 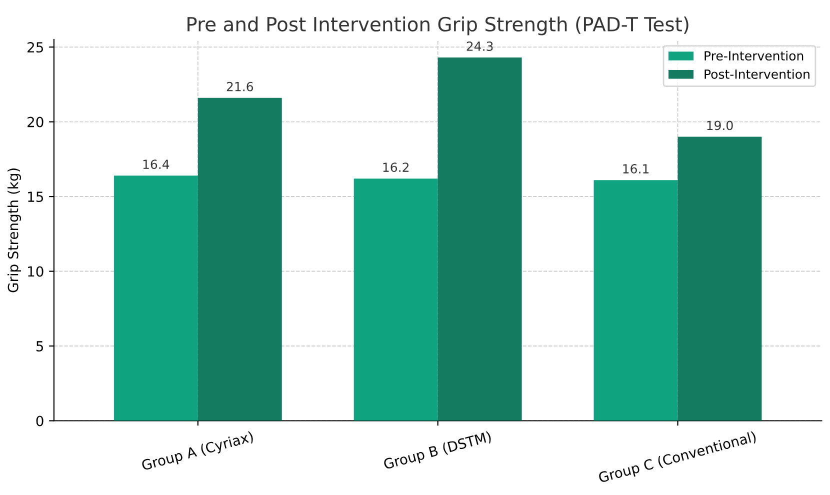 I want to click on y-tick-label: 15, so click(x=36, y=197).